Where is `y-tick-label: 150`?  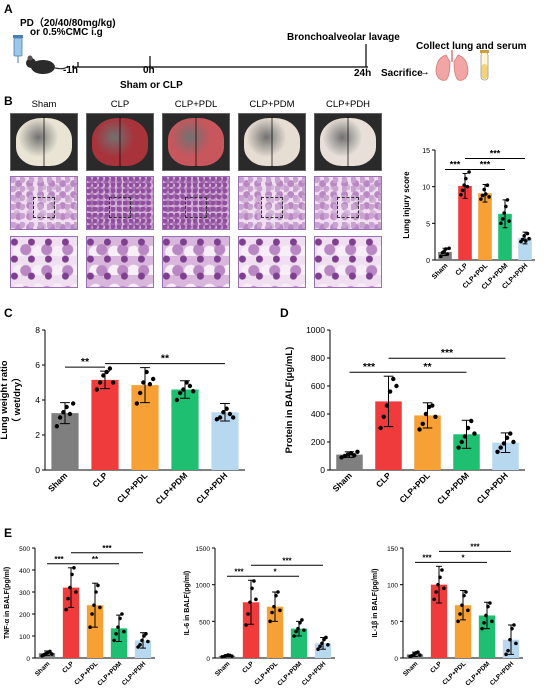
y-tick-label: 150 is located at coordinates (392, 549).